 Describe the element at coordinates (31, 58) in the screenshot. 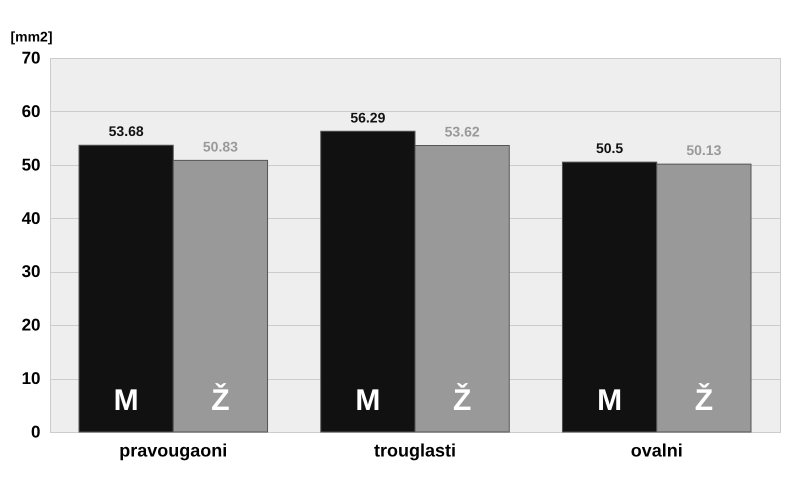

I see `y-tick-label: 70` at that location.